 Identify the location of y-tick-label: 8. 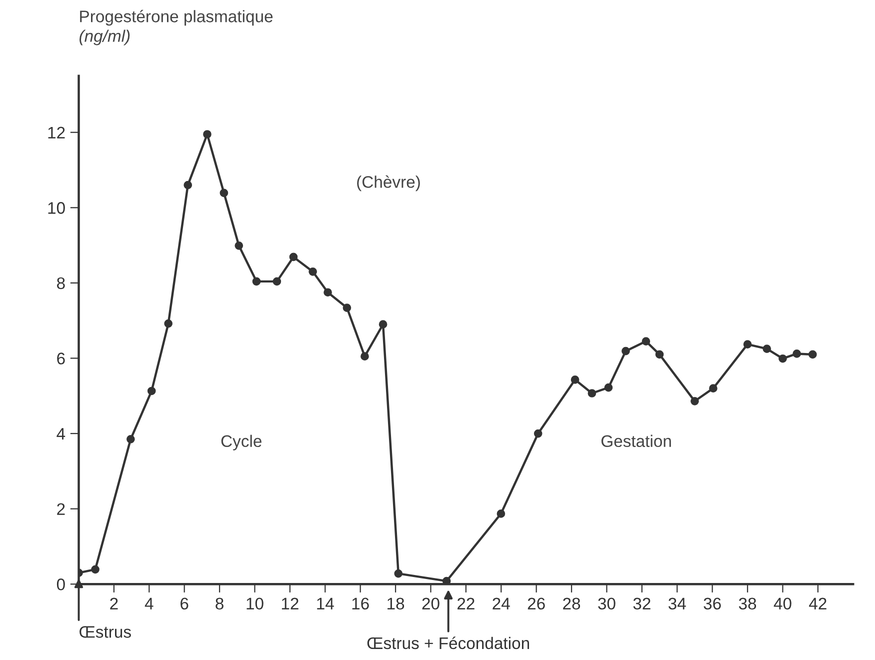
(61, 283).